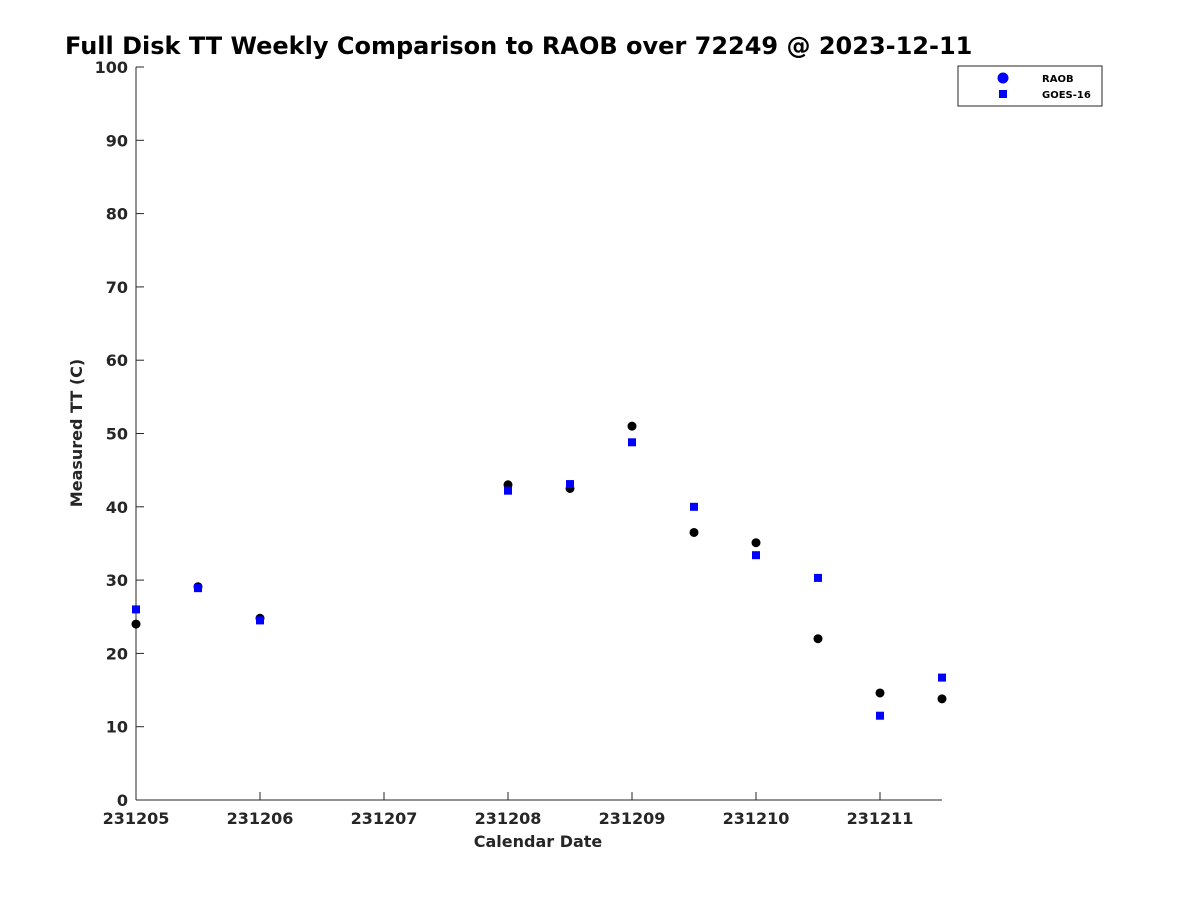 The height and width of the screenshot is (904, 1200). I want to click on y-tick-label: 70, so click(117, 287).